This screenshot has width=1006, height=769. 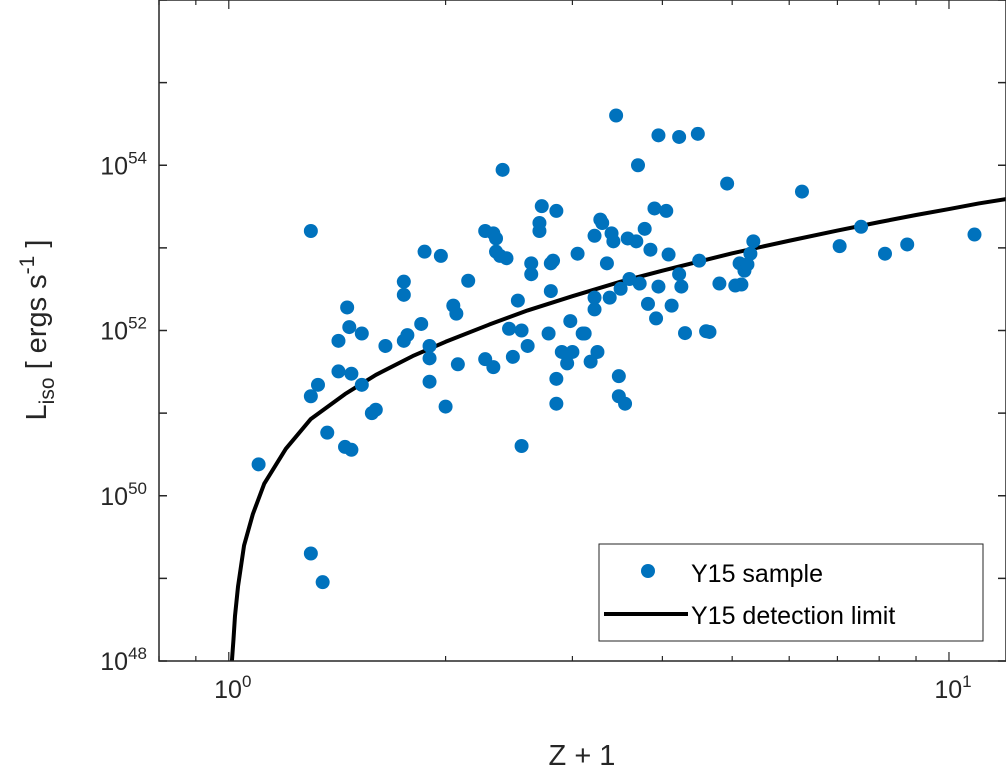 What do you see at coordinates (37, 325) in the screenshot?
I see `y-axis-title-unit: [ ergs s` at bounding box center [37, 325].